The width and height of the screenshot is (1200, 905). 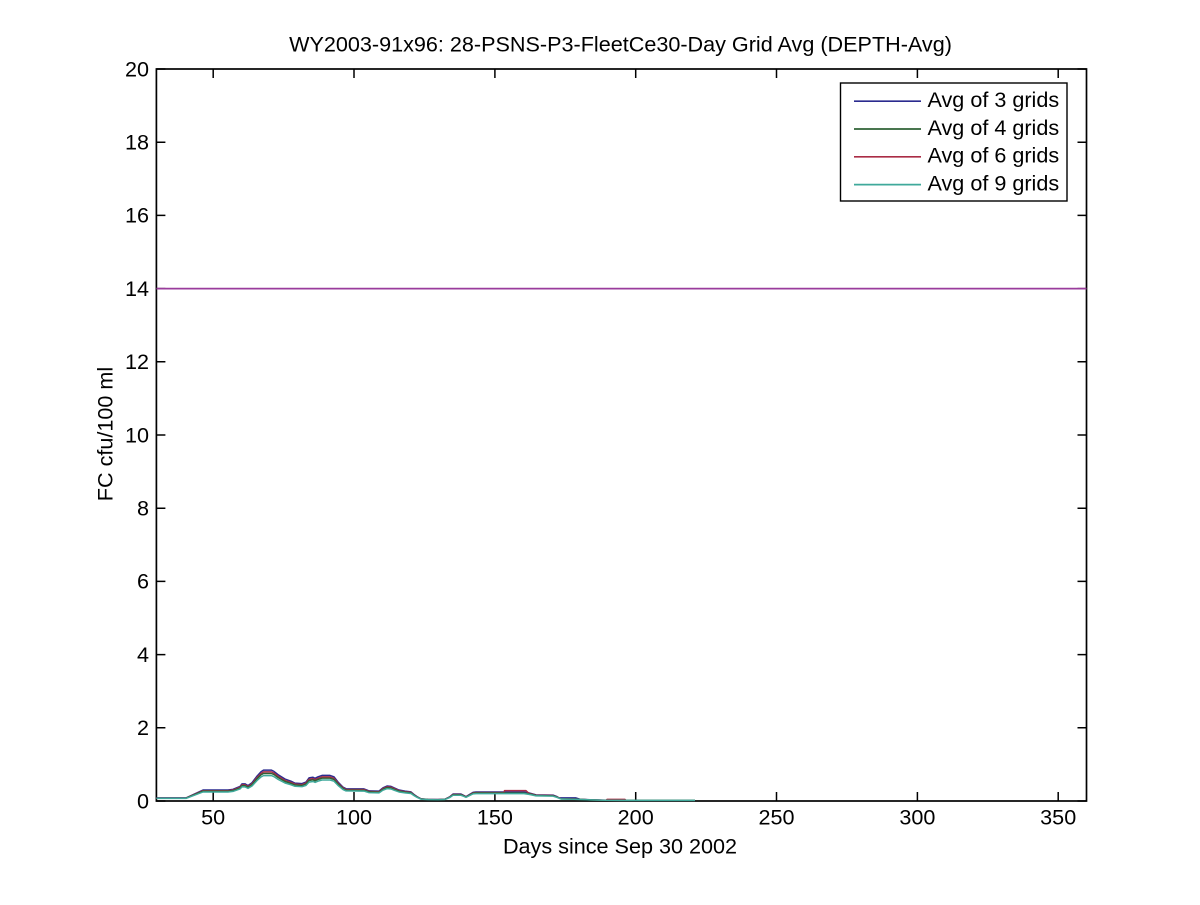 I want to click on svg-text: 14, so click(x=137, y=288).